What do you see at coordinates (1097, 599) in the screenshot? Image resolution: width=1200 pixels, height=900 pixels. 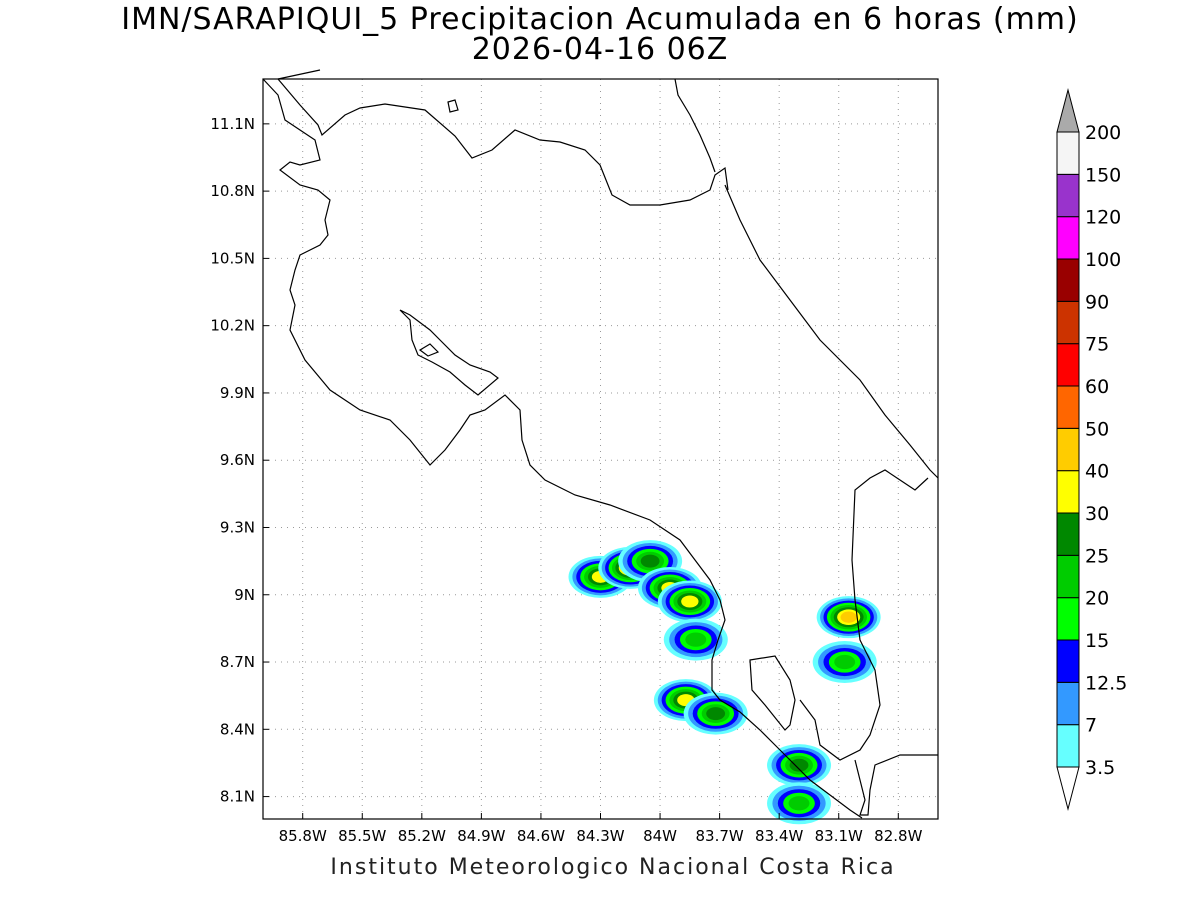 I see `colorbar-label: 20` at bounding box center [1097, 599].